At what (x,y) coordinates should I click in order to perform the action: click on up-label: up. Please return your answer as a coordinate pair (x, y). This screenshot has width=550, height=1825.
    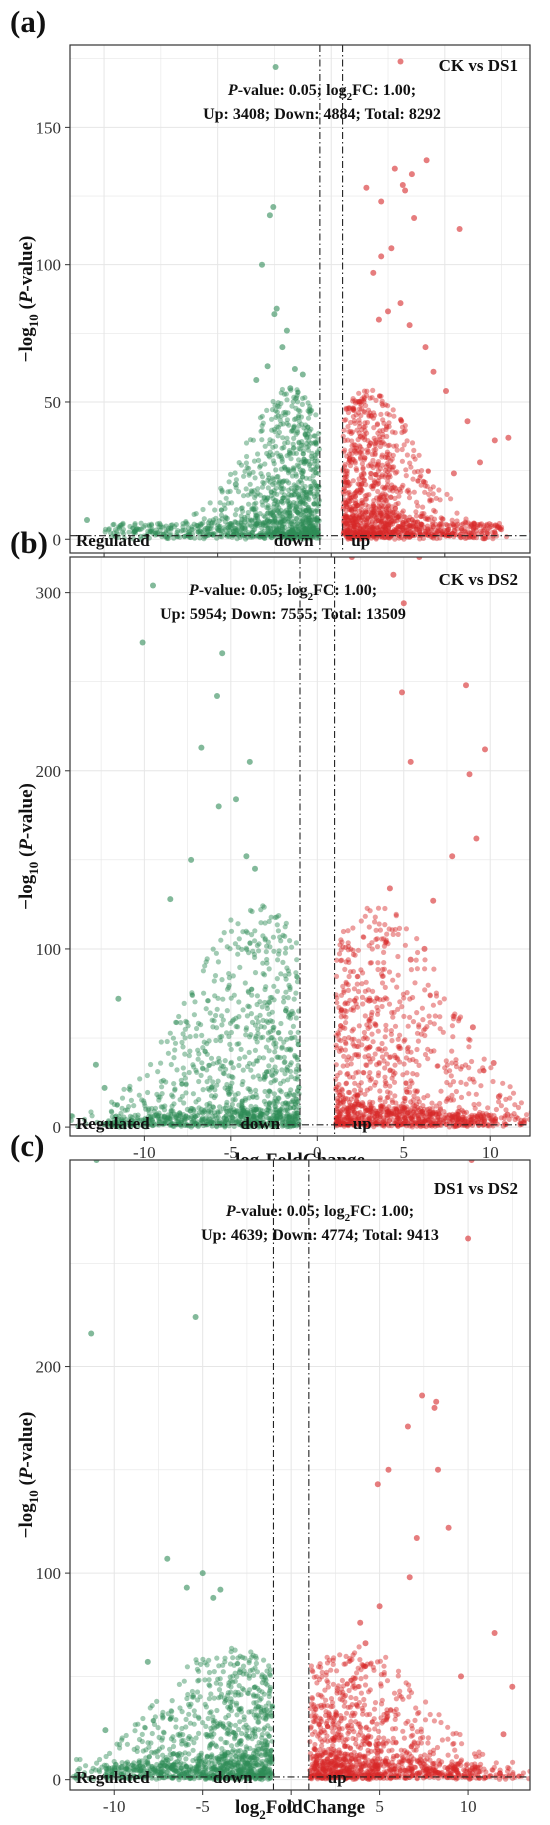
    Looking at the image, I should click on (337, 1777).